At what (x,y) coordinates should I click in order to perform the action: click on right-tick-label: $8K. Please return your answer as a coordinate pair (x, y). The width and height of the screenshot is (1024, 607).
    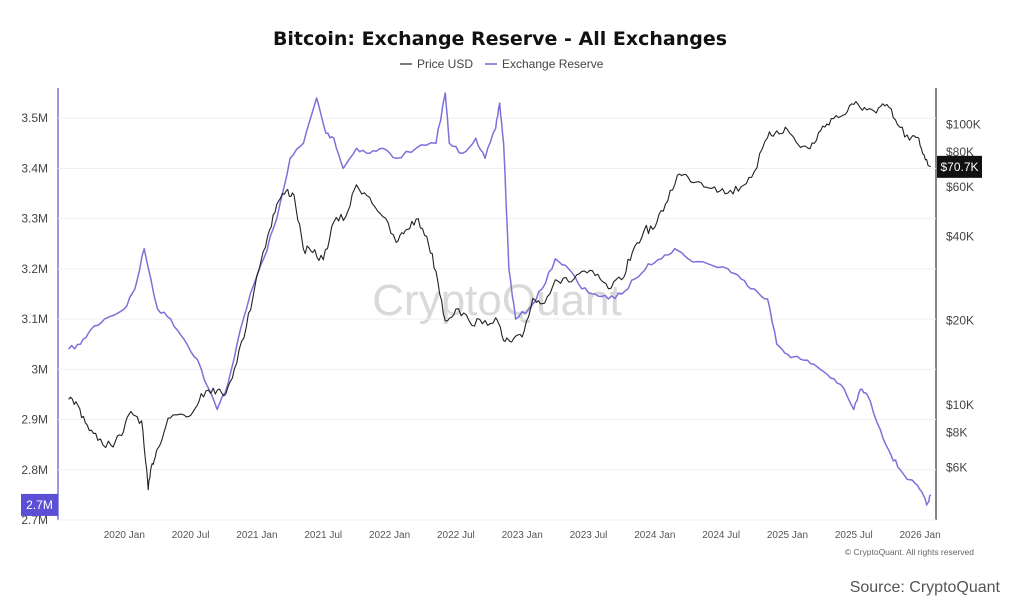
    Looking at the image, I should click on (956, 432).